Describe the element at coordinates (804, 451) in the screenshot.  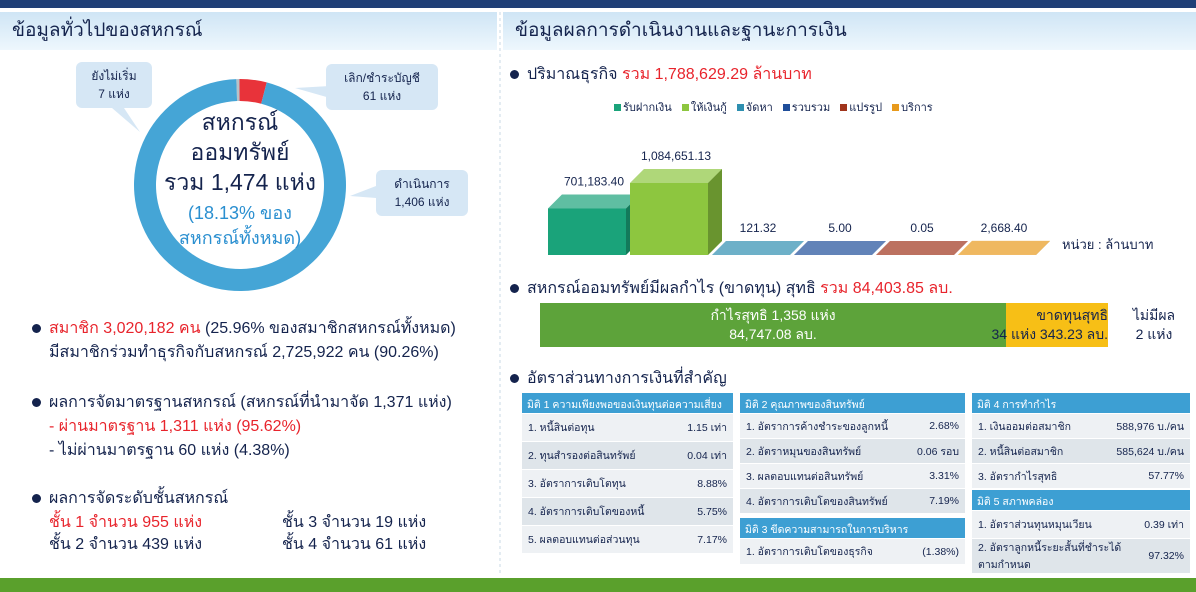
I see `ratio-label: 2. อัตราหมุนของสินทรัพย์` at that location.